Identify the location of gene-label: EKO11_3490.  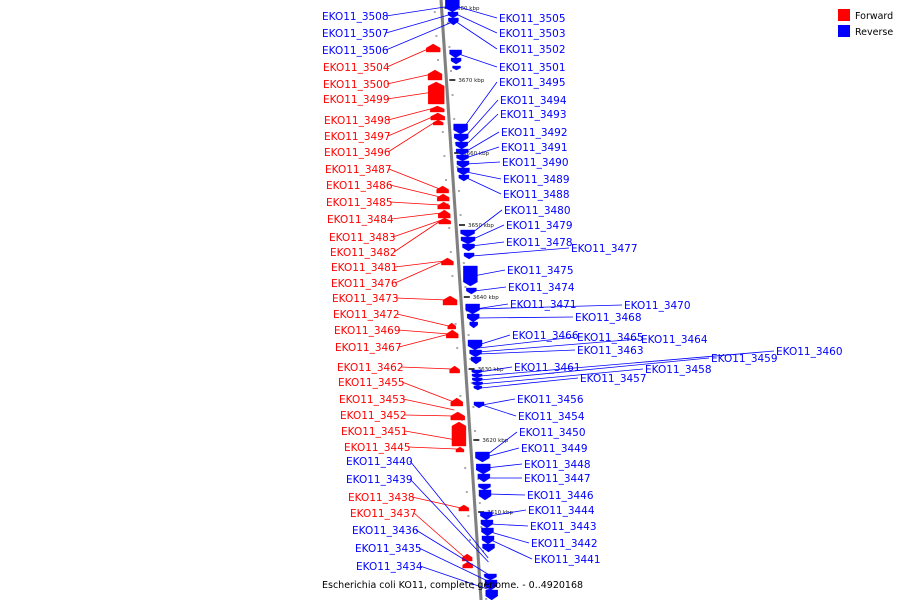
(535, 163).